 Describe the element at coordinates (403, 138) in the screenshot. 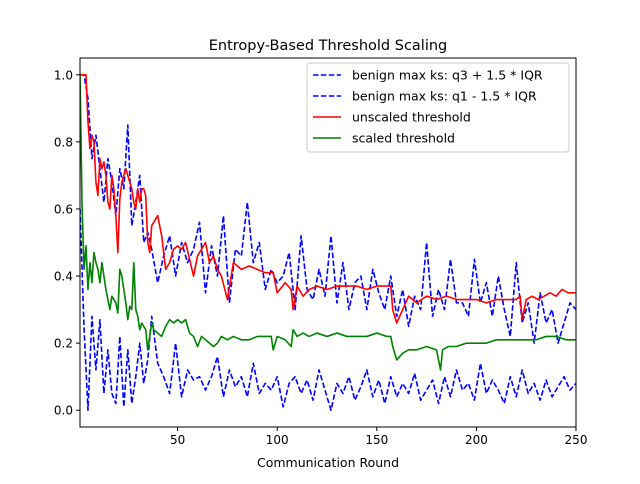

I see `legend-label-4: scaled threshold` at that location.